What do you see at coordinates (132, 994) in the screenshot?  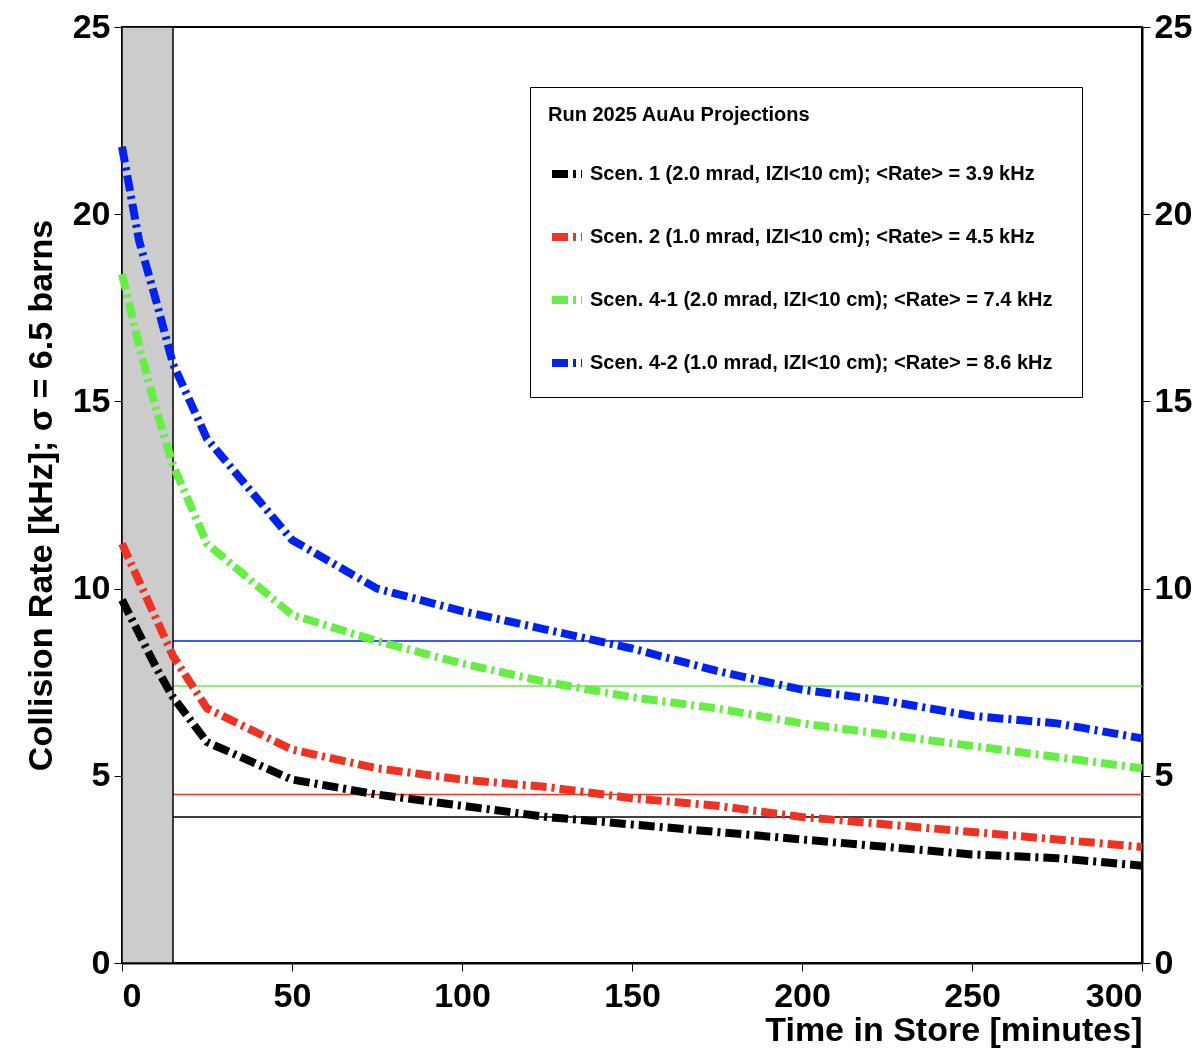 I see `x-tick-label: 0` at bounding box center [132, 994].